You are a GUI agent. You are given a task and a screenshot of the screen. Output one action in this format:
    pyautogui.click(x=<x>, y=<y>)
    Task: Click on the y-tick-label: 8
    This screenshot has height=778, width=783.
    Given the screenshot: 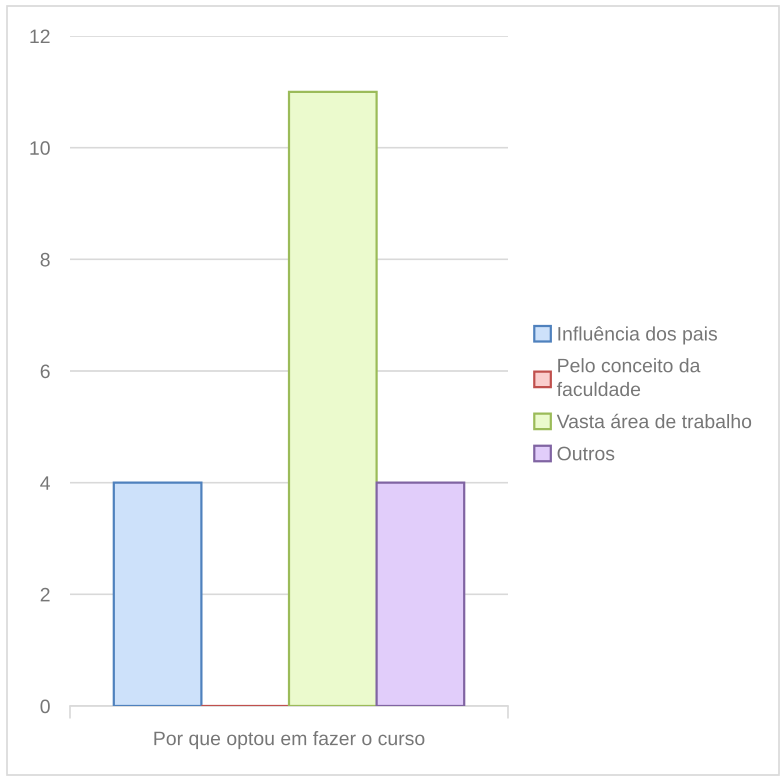 What is the action you would take?
    pyautogui.click(x=45, y=259)
    